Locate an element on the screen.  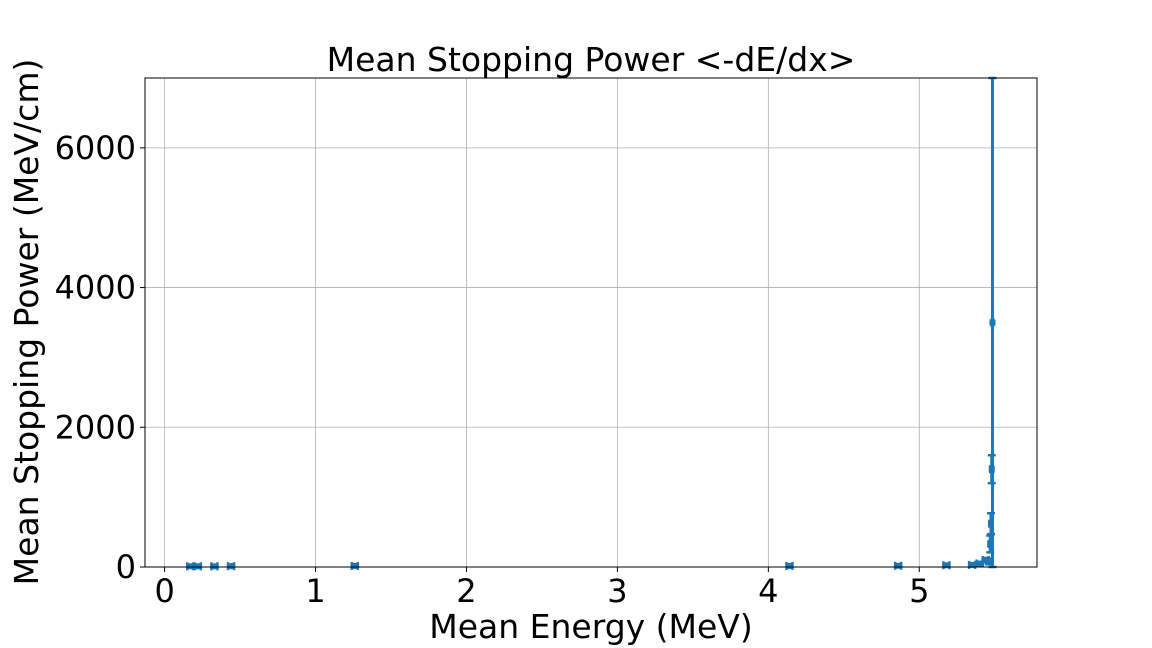
y-axis-label: Mean Stopping Power (MeV/cm) is located at coordinates (26, 322).